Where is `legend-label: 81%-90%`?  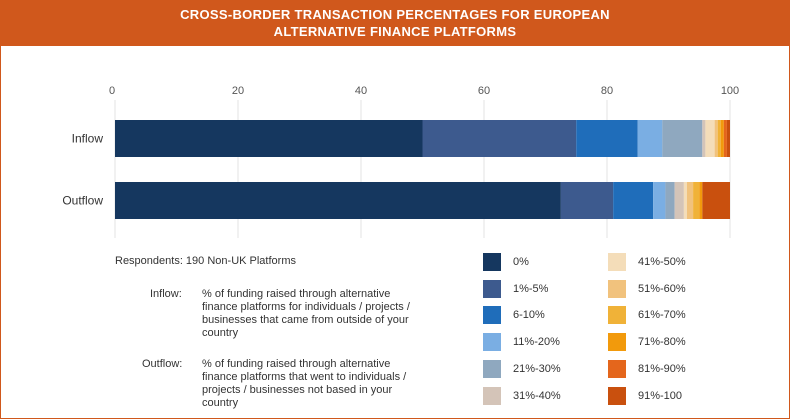 legend-label: 81%-90% is located at coordinates (662, 369).